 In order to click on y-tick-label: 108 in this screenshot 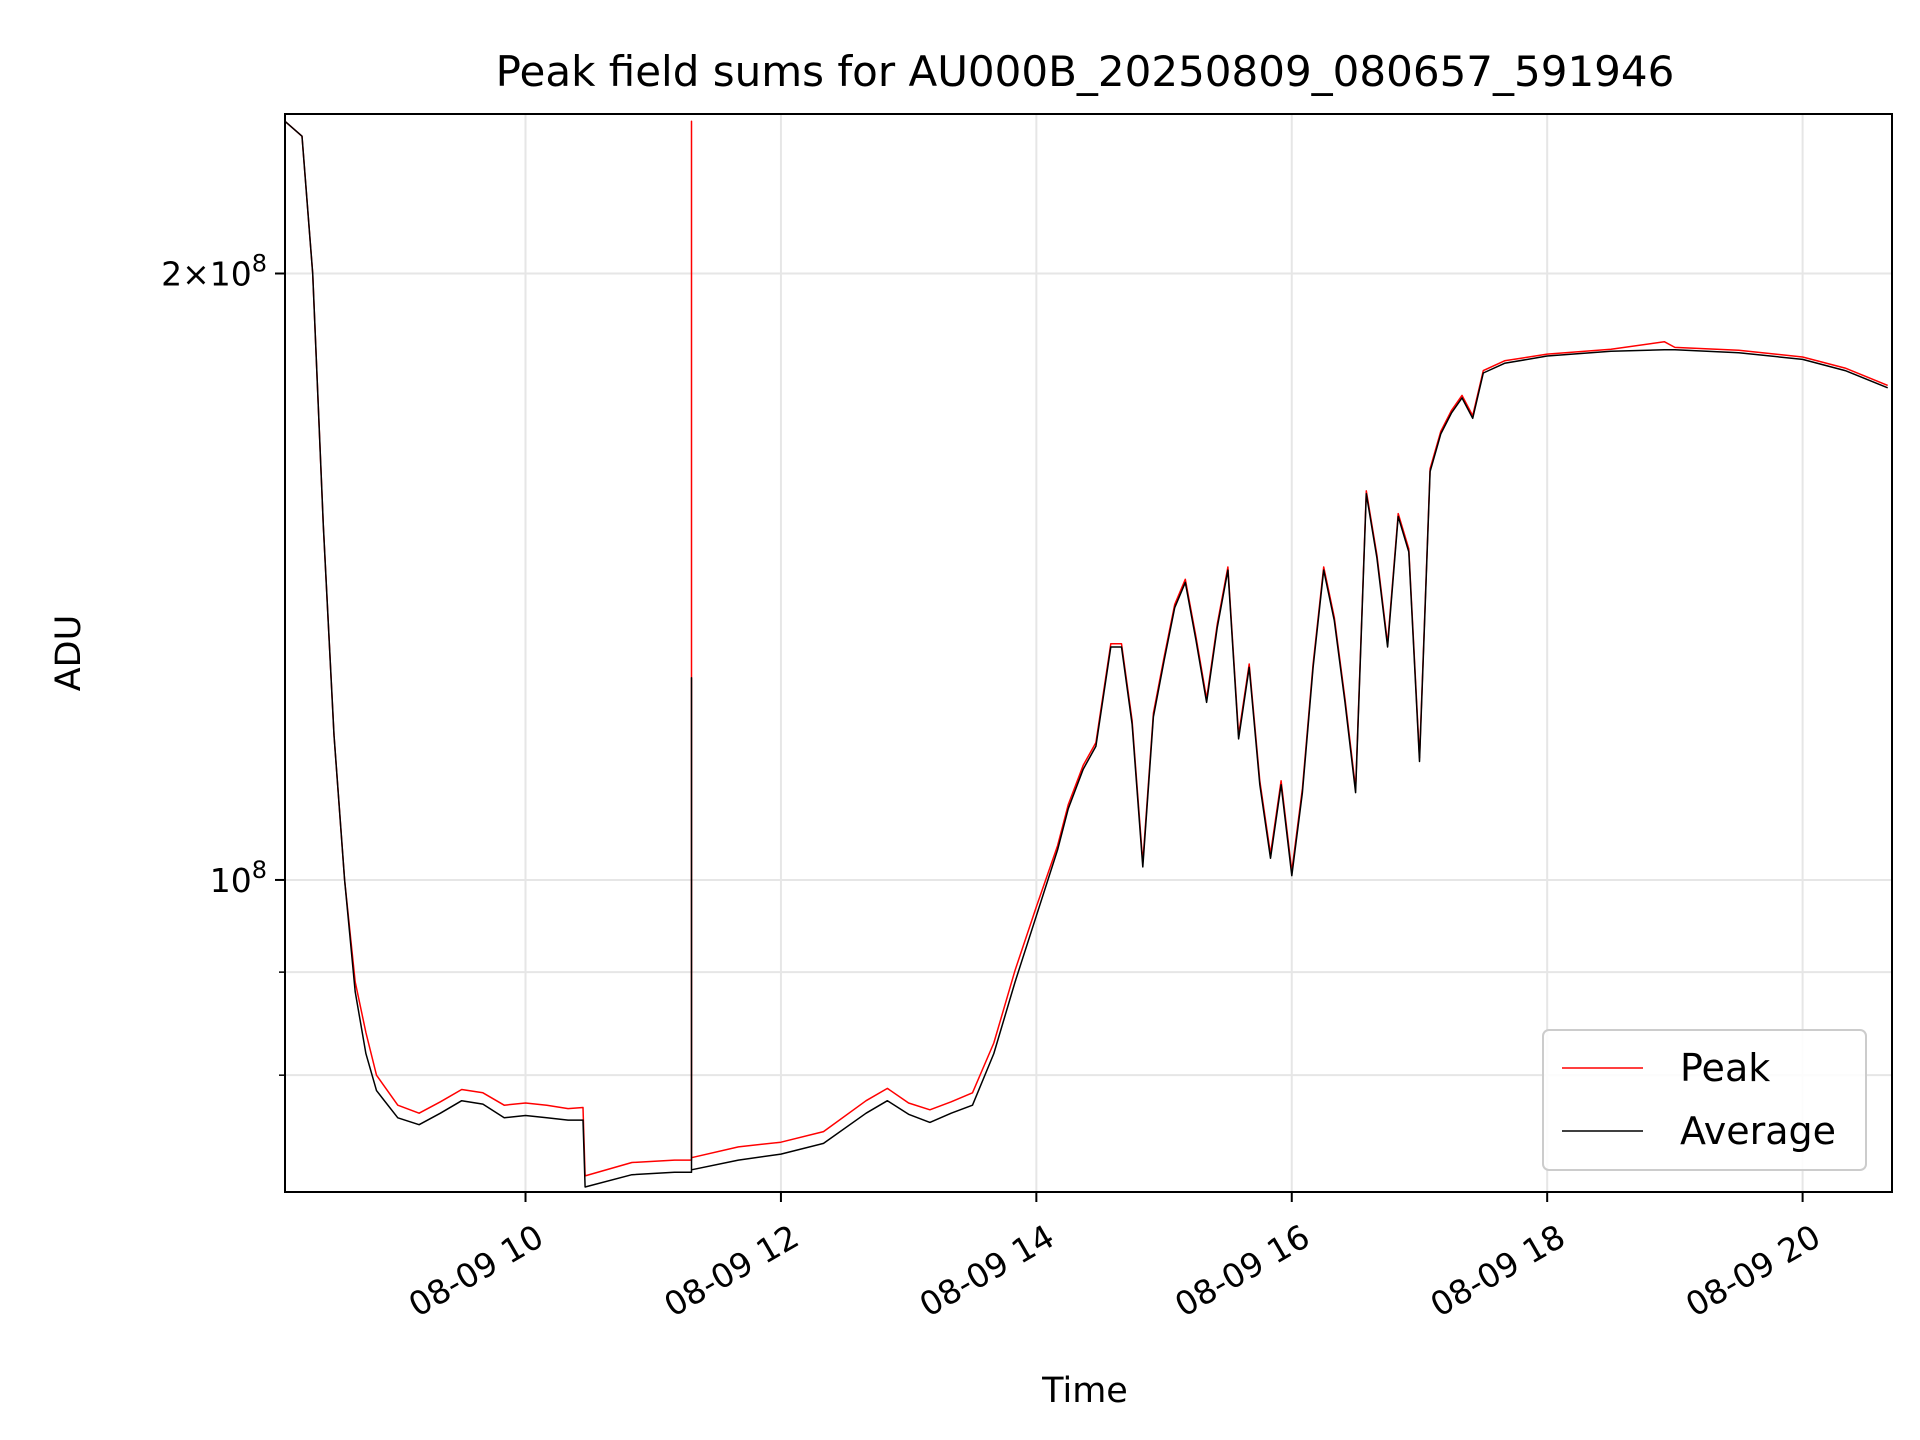, I will do `click(238, 878)`.